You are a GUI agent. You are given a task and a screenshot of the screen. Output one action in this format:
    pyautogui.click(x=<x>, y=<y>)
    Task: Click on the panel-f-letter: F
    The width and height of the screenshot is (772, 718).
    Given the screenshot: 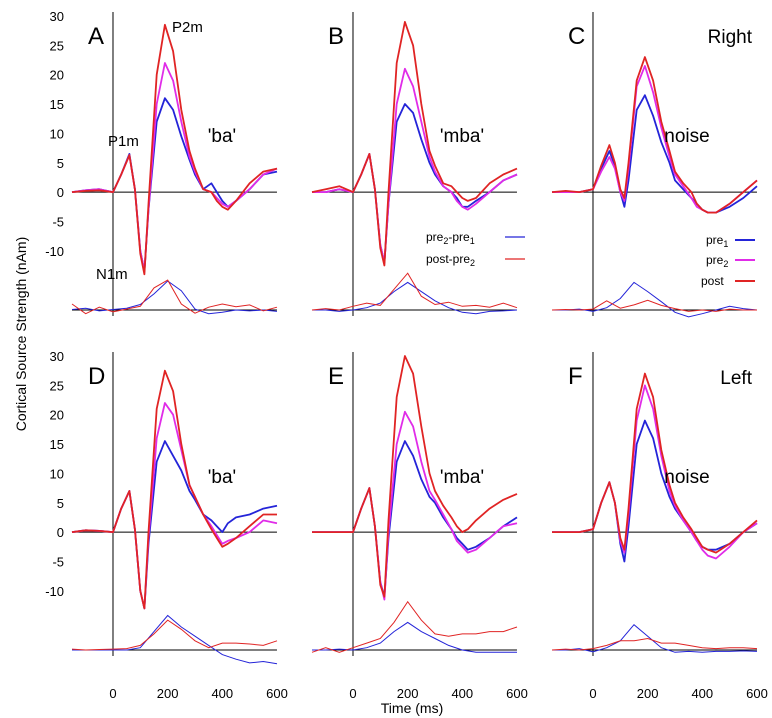 What is the action you would take?
    pyautogui.click(x=575, y=376)
    